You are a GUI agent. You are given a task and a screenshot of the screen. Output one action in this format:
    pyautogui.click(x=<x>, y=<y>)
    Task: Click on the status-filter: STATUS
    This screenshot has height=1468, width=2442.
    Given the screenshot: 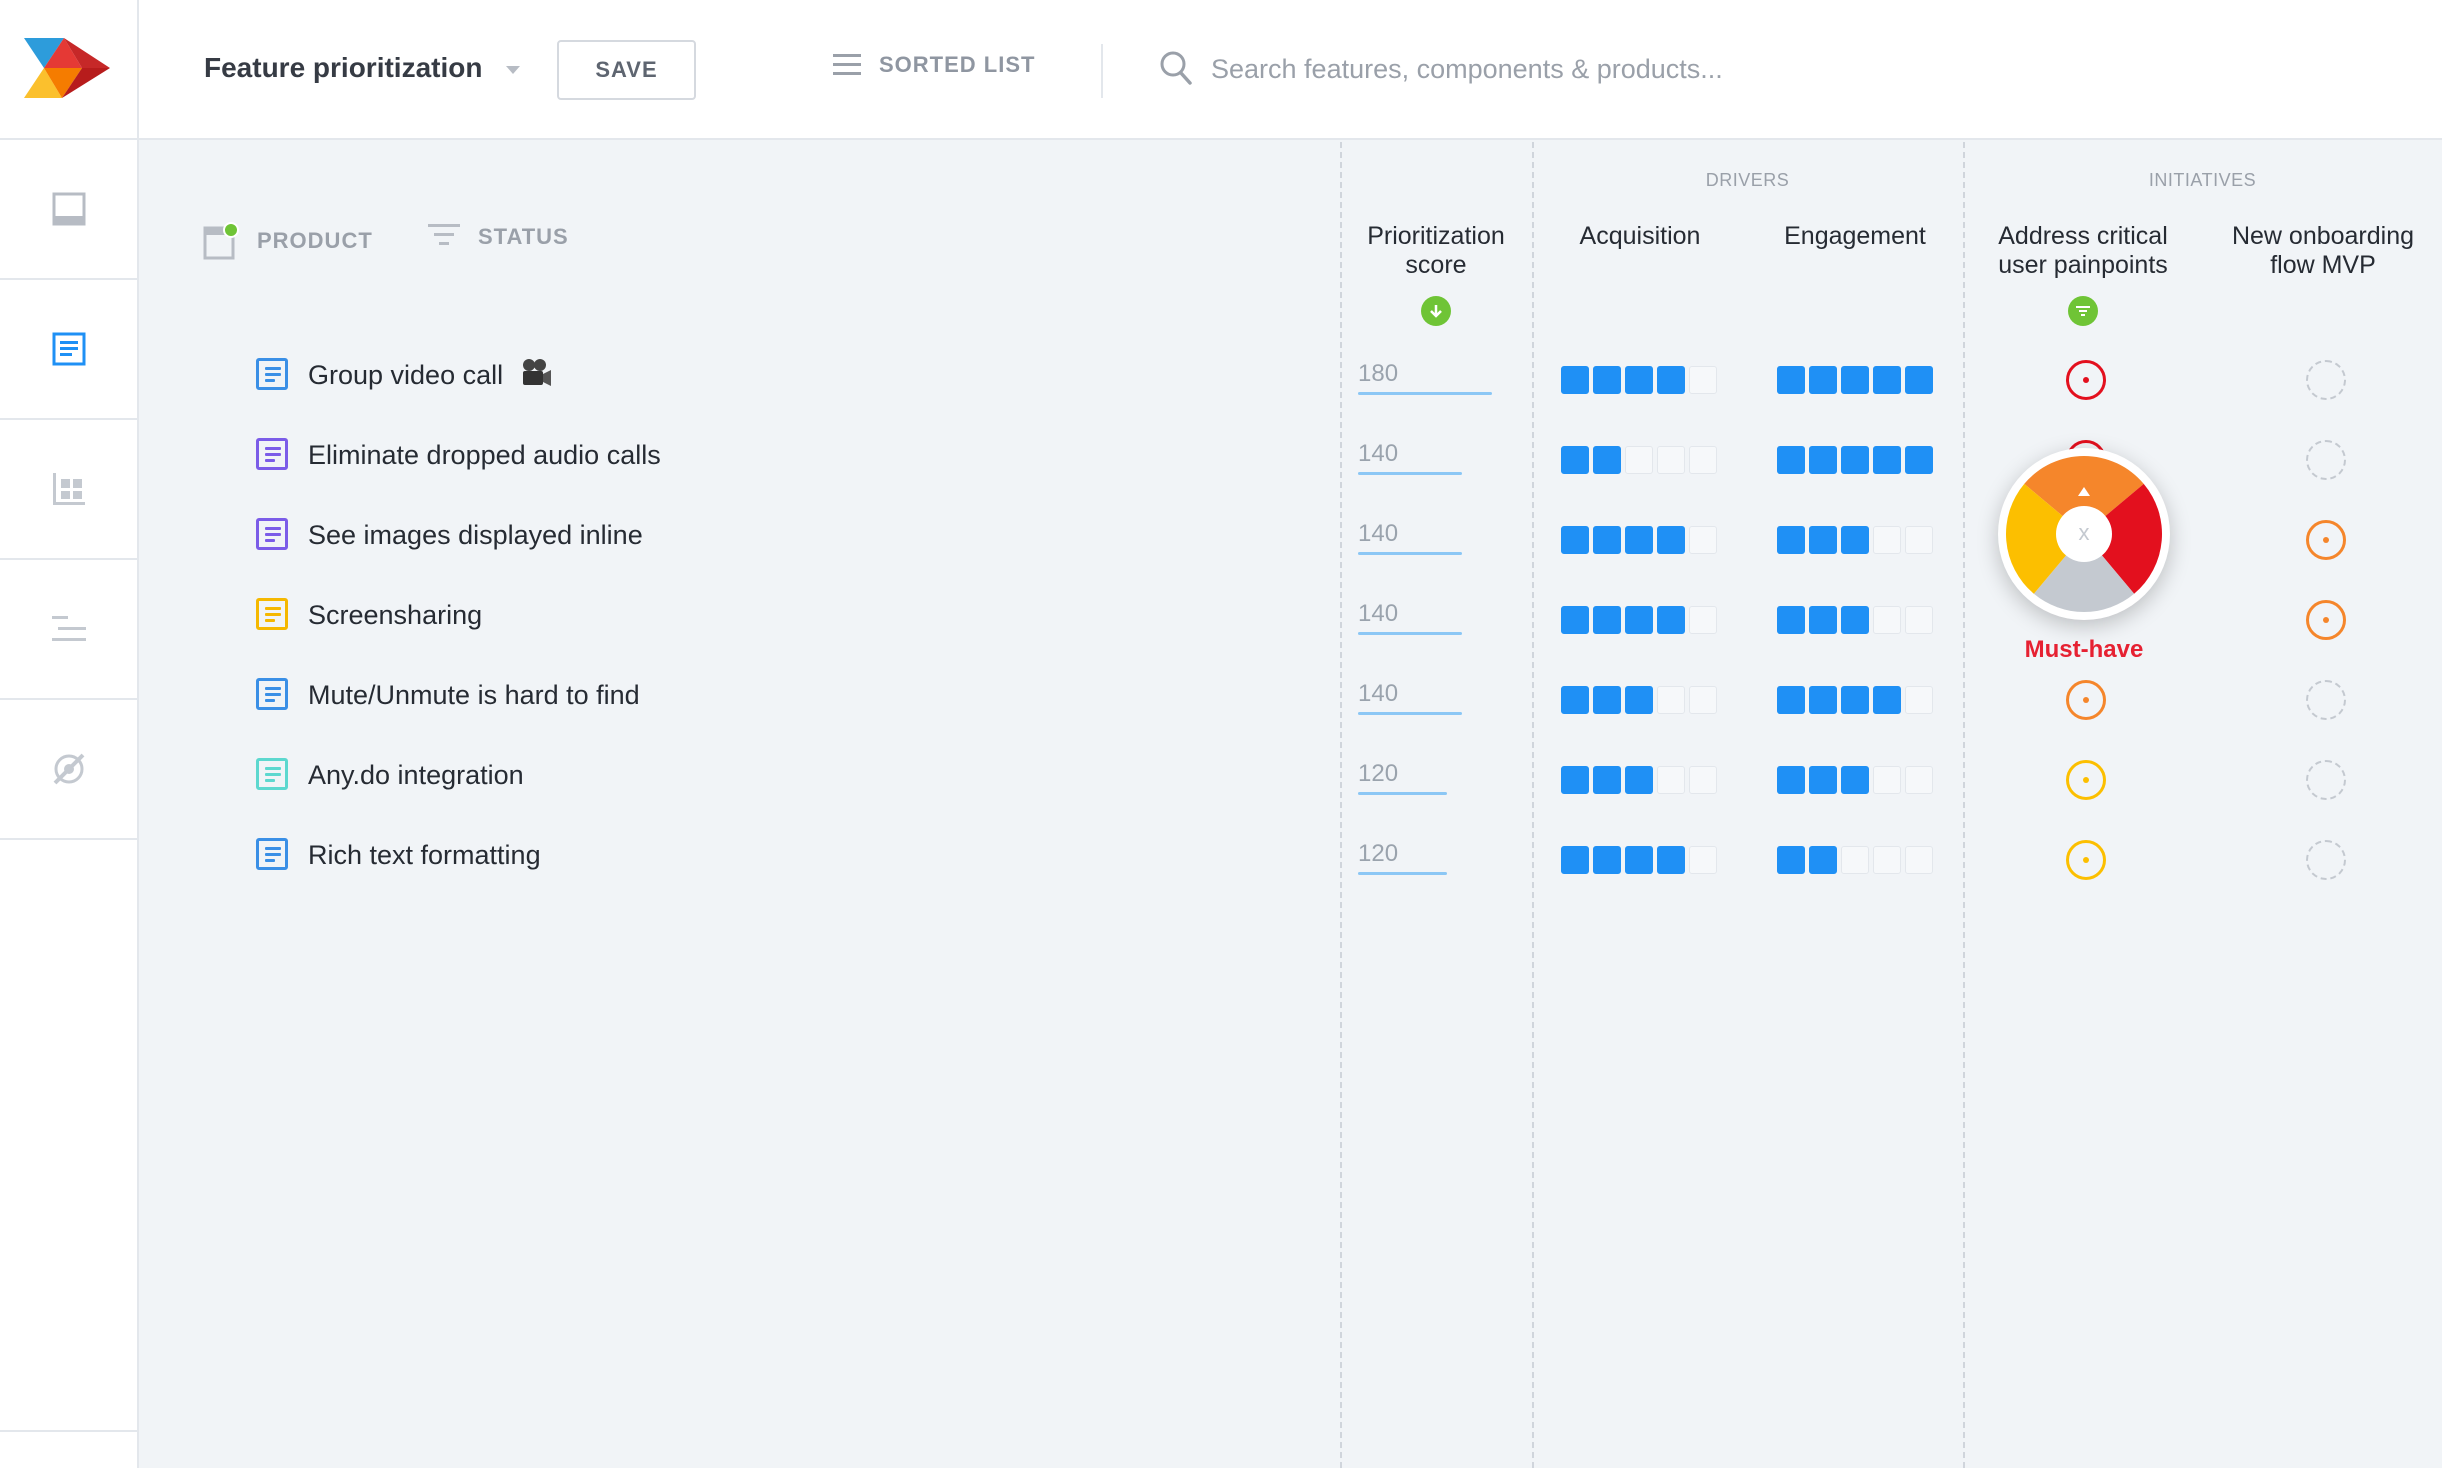 What is the action you would take?
    pyautogui.click(x=498, y=237)
    